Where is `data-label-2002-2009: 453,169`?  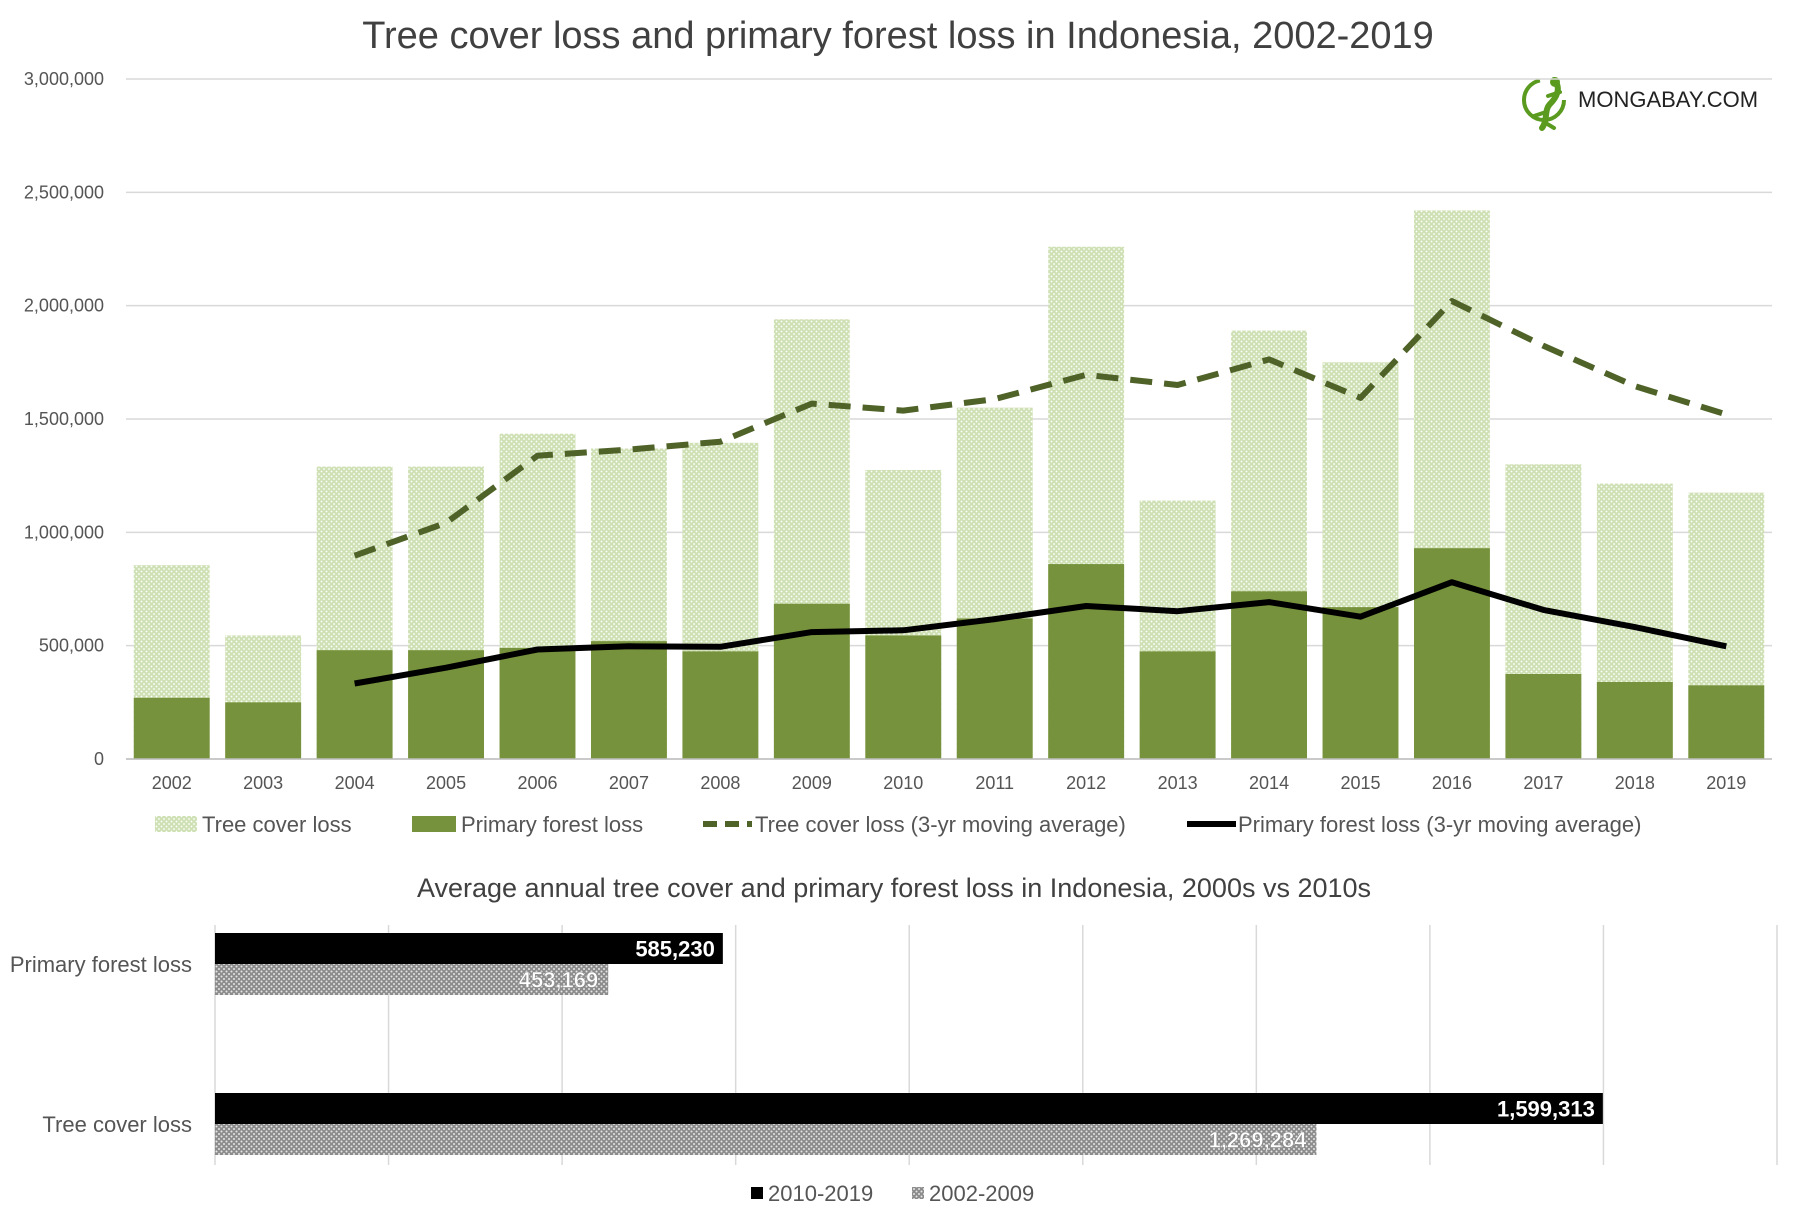
data-label-2002-2009: 453,169 is located at coordinates (559, 980).